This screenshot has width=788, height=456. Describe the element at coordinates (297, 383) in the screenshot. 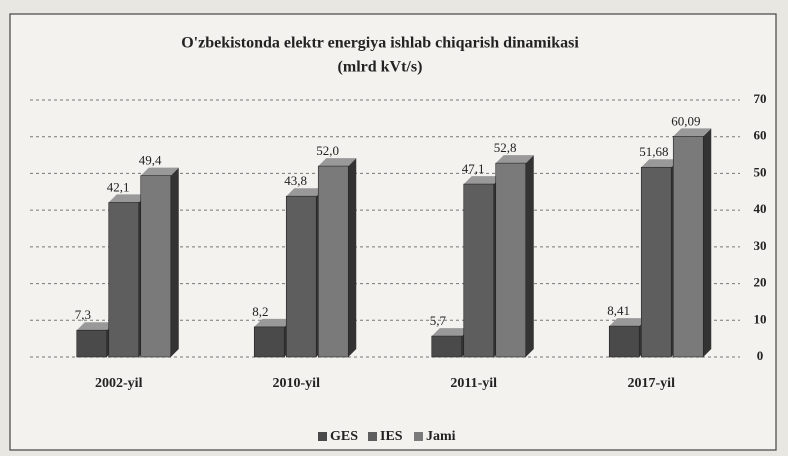

I see `x-tick-label: 2010-yil` at that location.